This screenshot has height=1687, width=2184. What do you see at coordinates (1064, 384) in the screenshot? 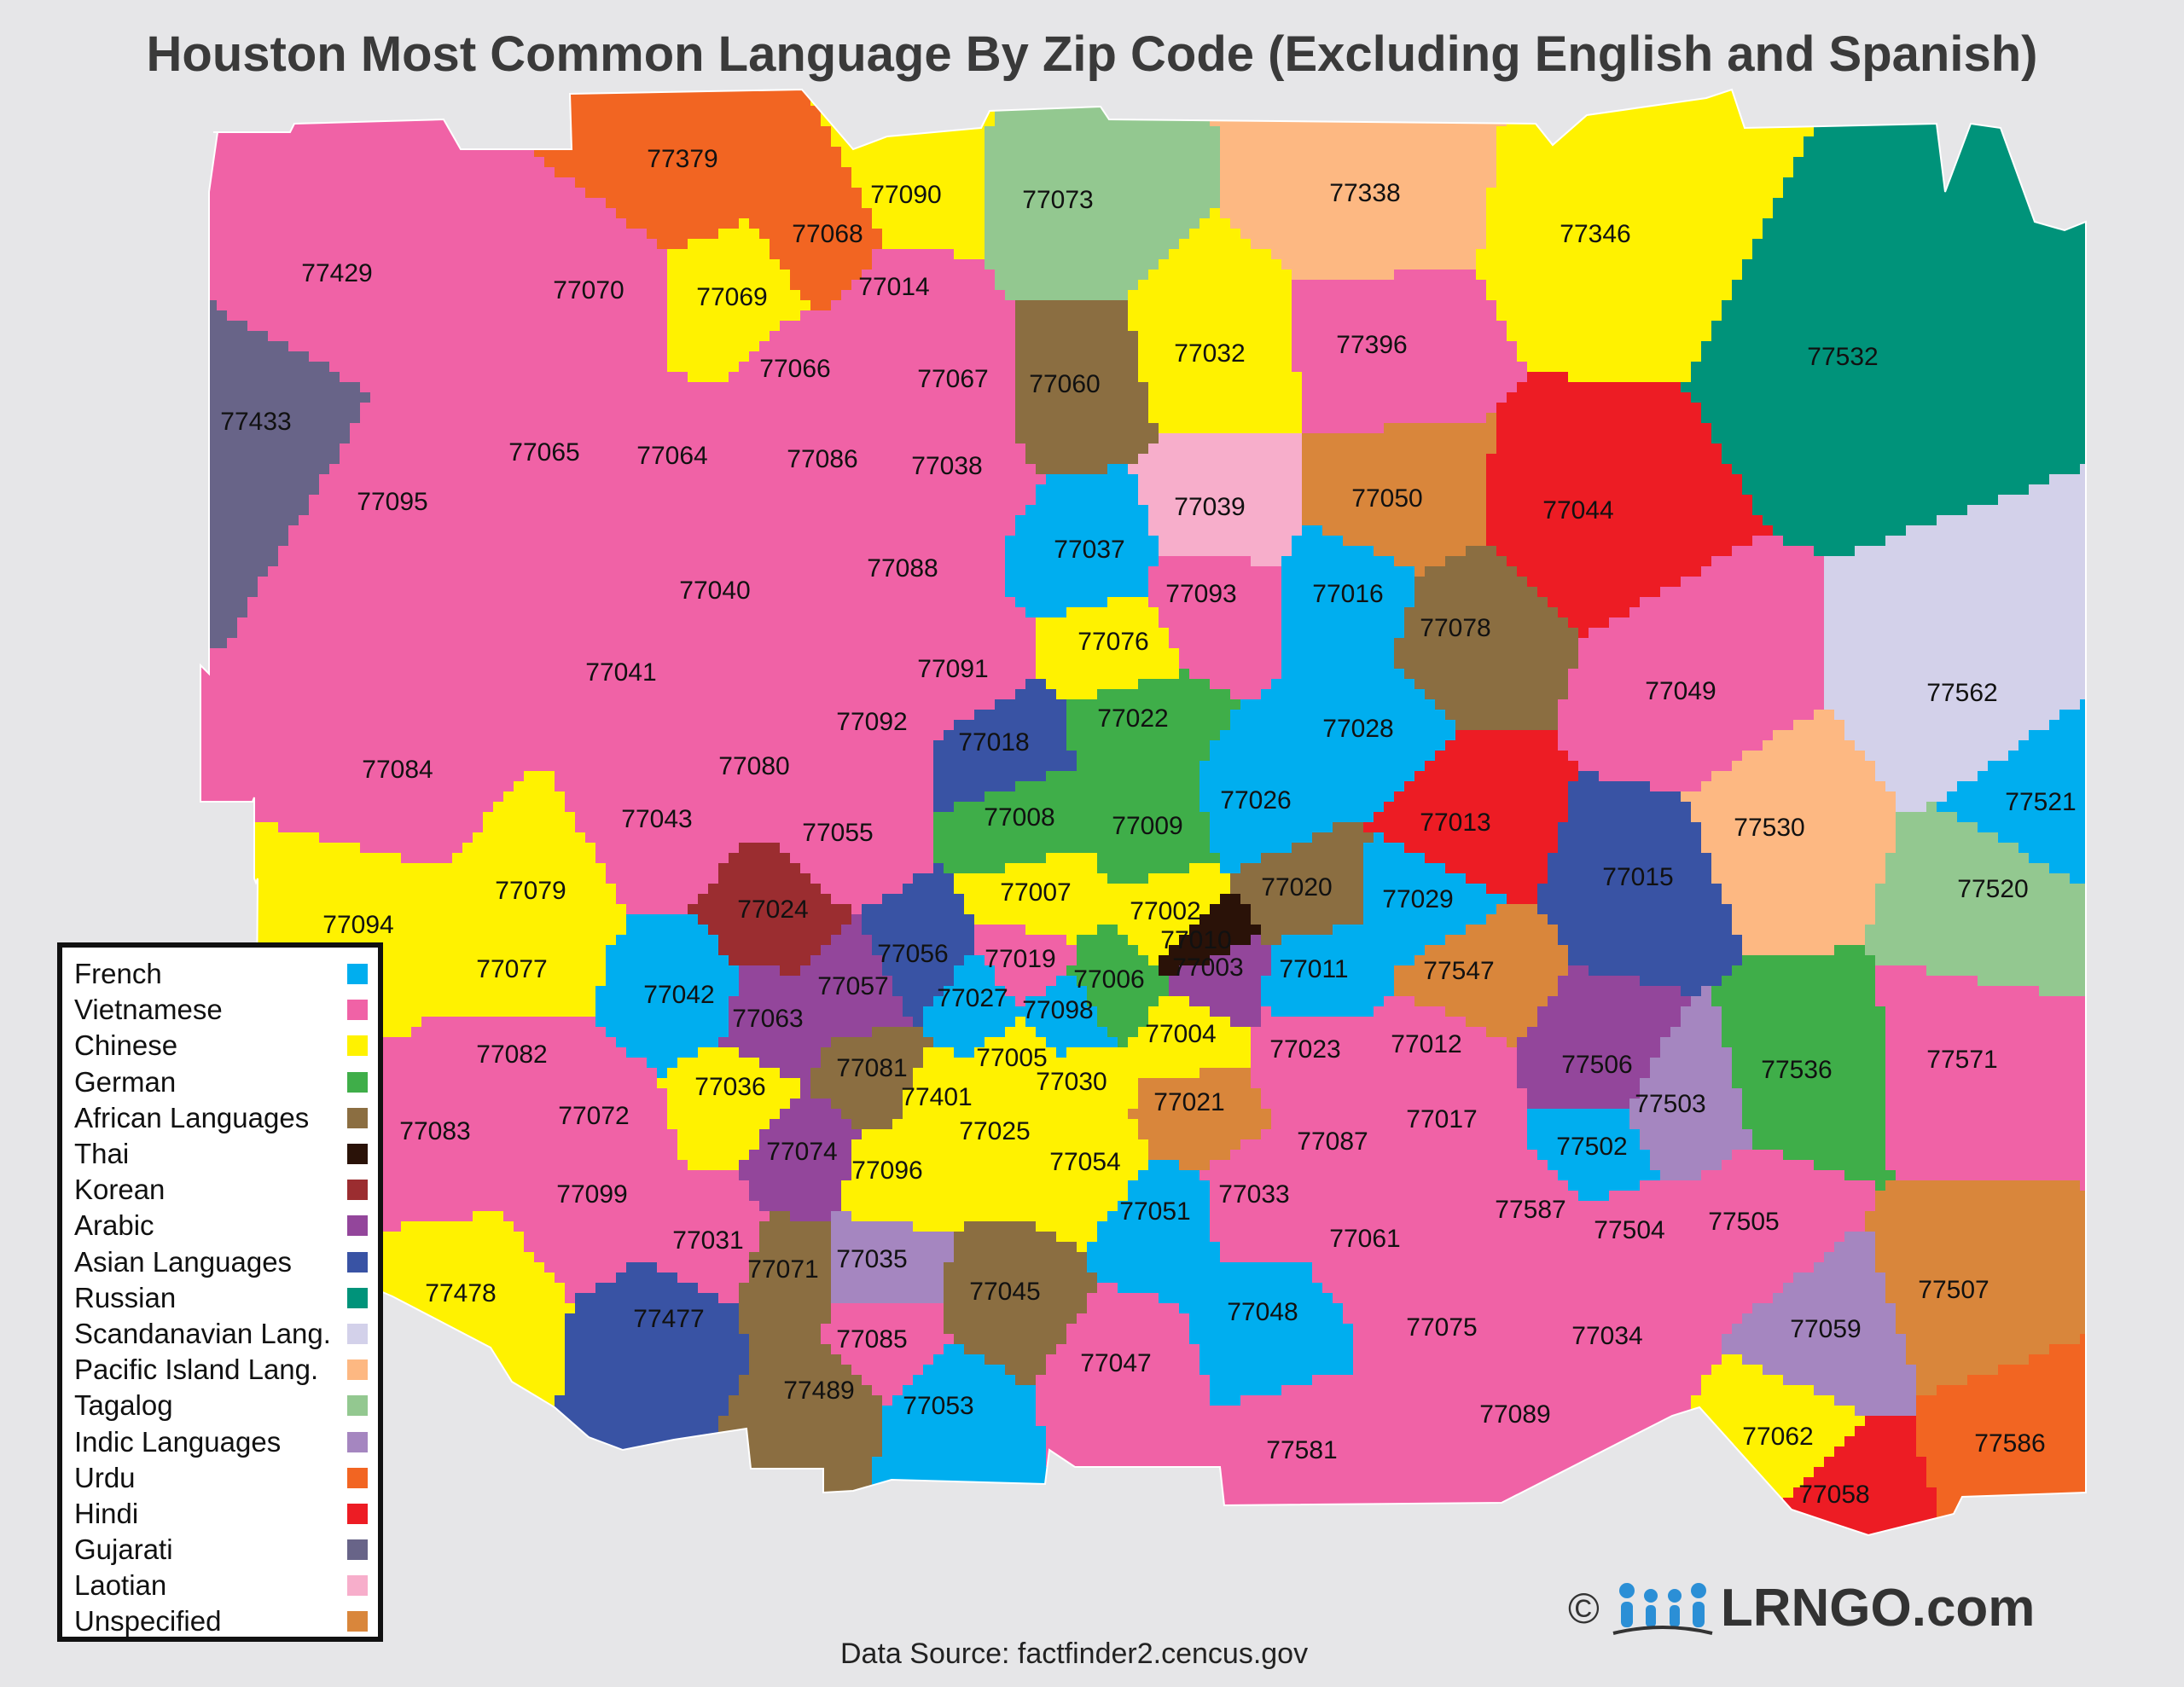
I see `zip-label-77060: 77060` at bounding box center [1064, 384].